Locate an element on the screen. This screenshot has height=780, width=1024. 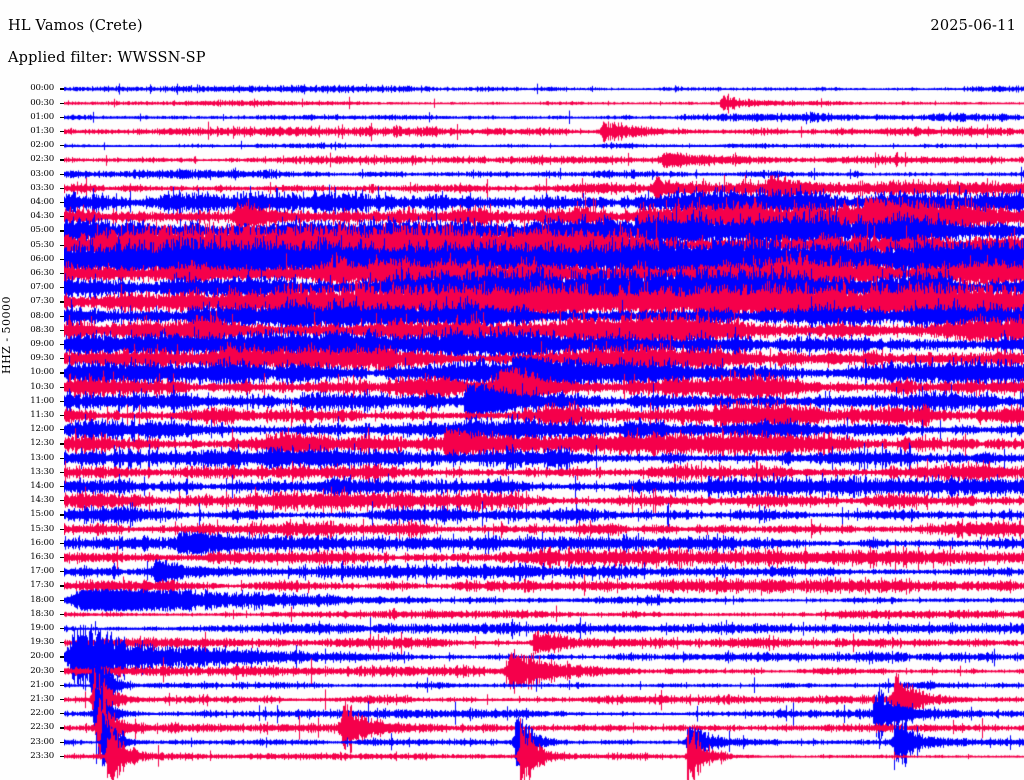
time-tick-label: 03:00 is located at coordinates (42, 173).